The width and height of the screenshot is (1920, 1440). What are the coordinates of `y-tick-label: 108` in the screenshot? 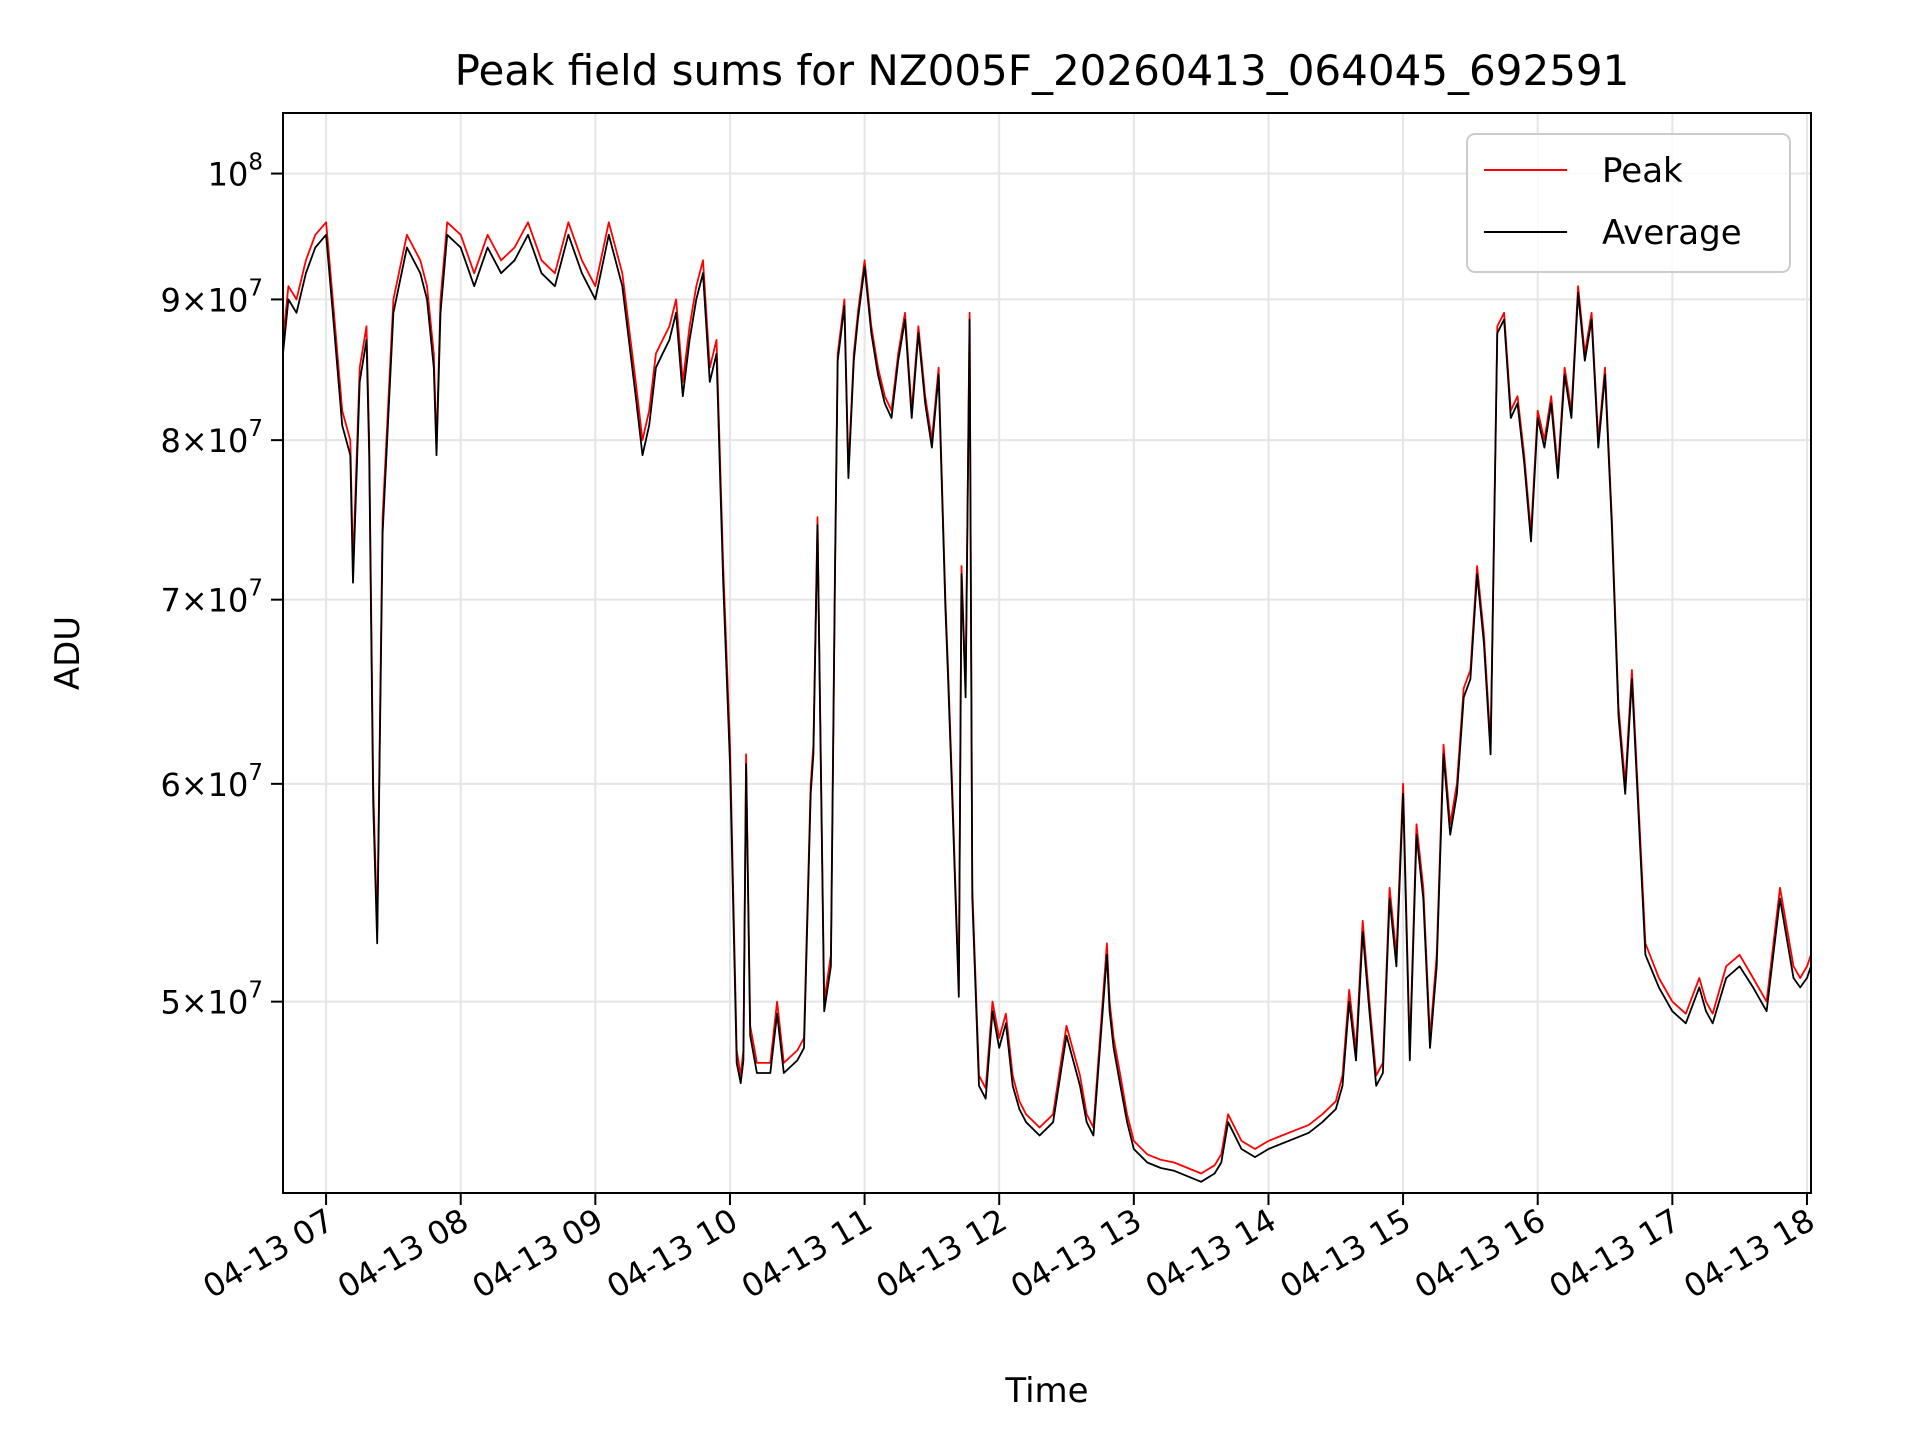 It's located at (235, 172).